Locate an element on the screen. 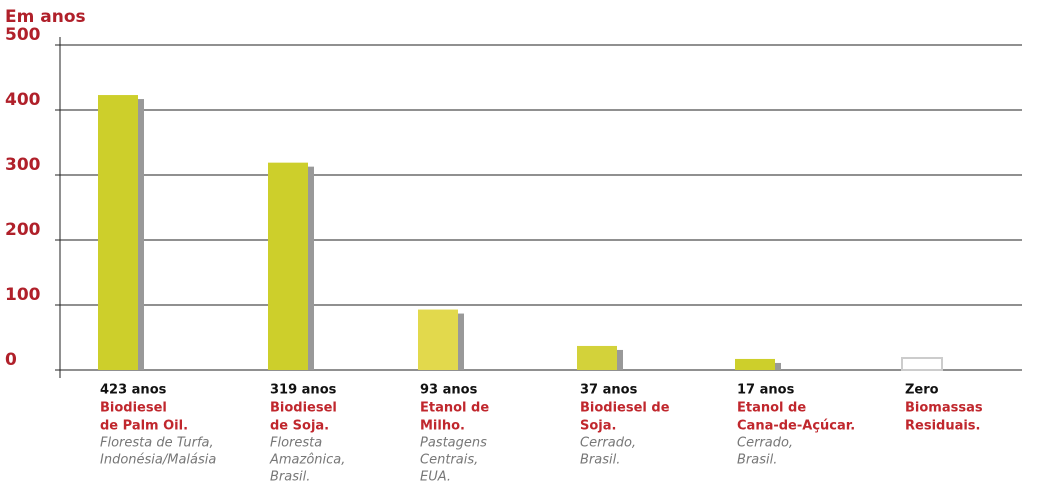  y-tick-label: 0 is located at coordinates (11, 360).